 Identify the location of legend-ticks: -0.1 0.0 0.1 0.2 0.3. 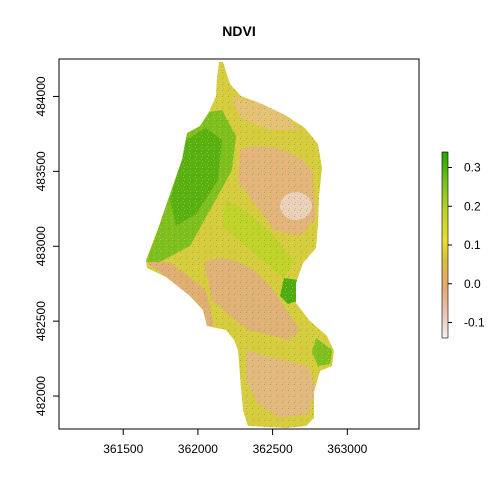
(466, 245).